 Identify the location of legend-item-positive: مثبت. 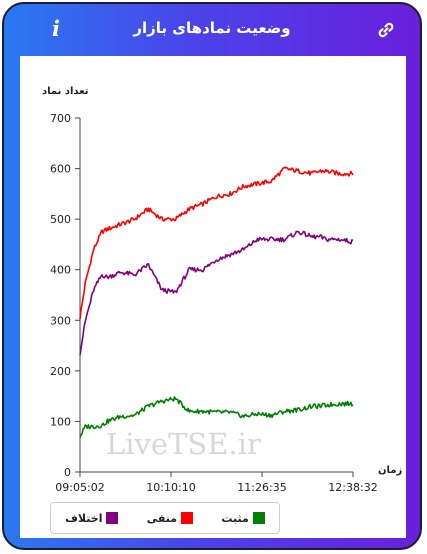
(243, 518).